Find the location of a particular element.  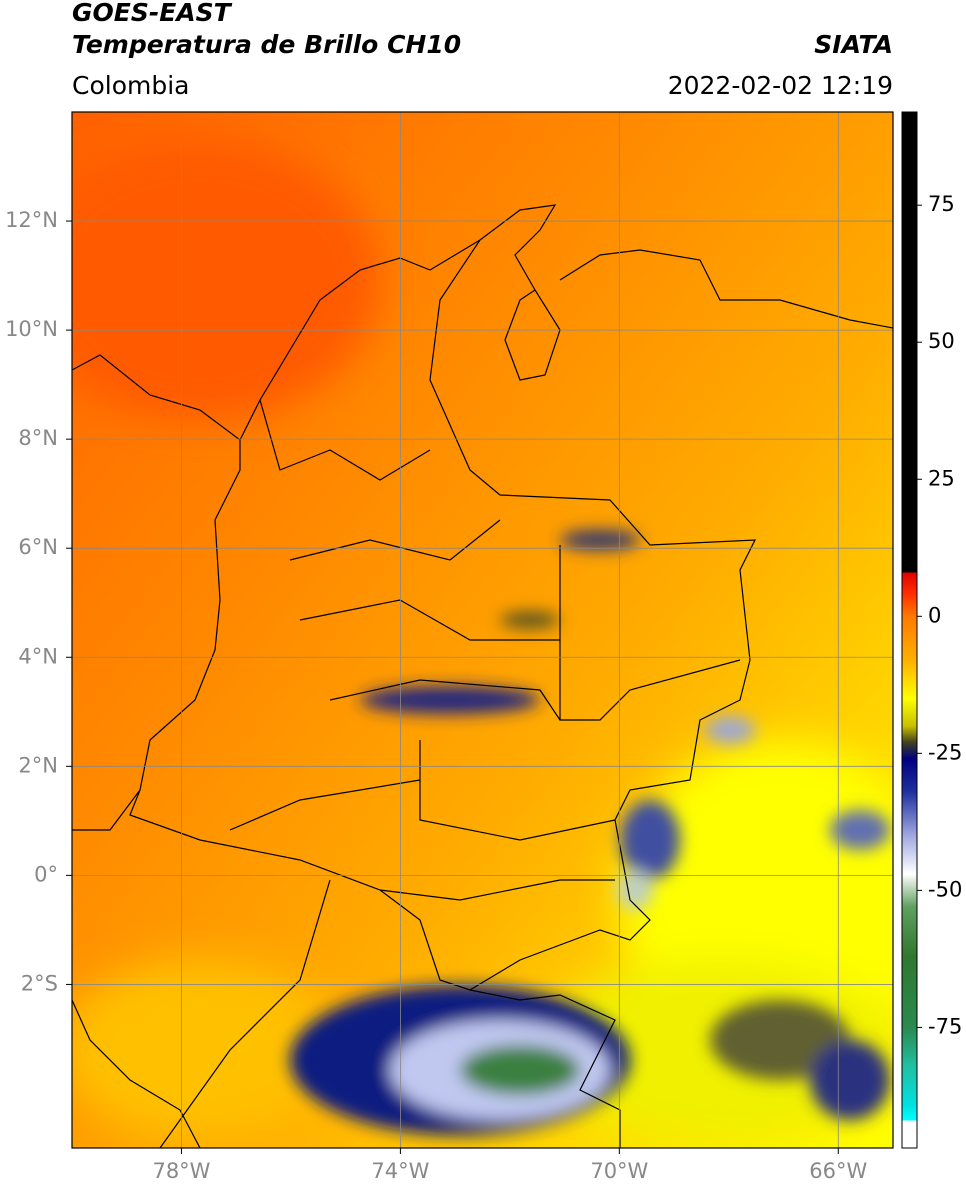

colorbar-tick-label: 25 is located at coordinates (941, 478).